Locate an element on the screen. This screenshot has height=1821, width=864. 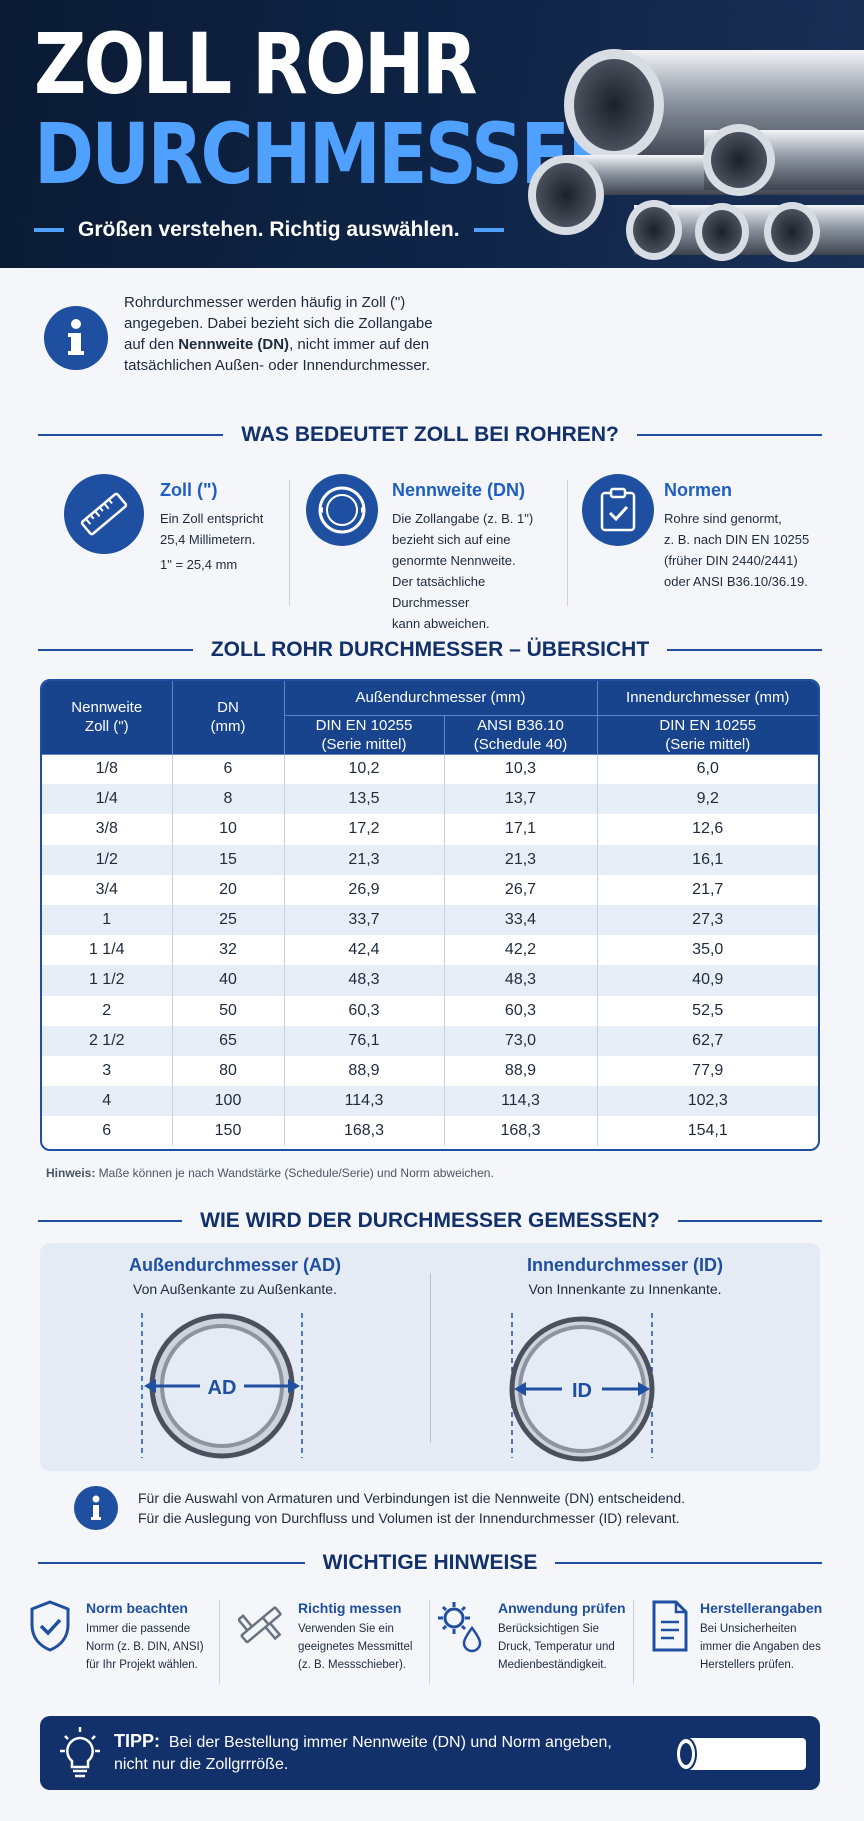
feature-line: Ein Zoll entspricht is located at coordinates (212, 518).